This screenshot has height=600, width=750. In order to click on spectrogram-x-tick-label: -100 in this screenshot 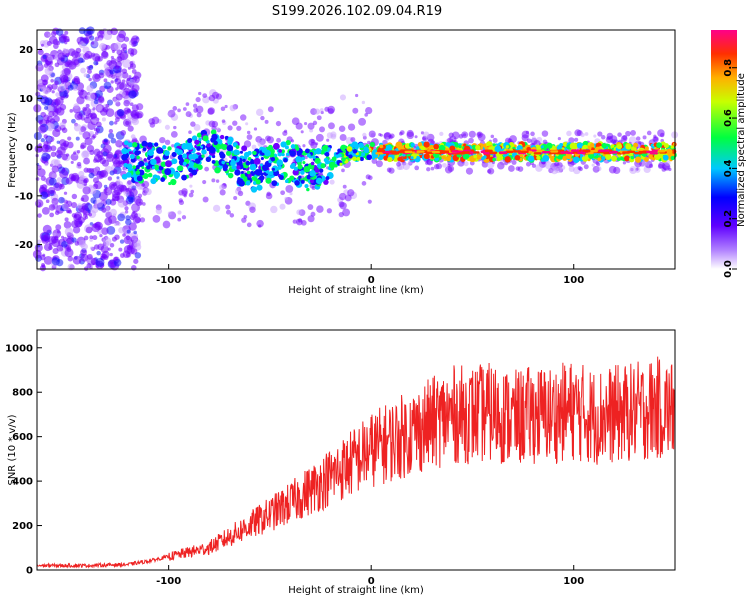, I will do `click(168, 280)`.